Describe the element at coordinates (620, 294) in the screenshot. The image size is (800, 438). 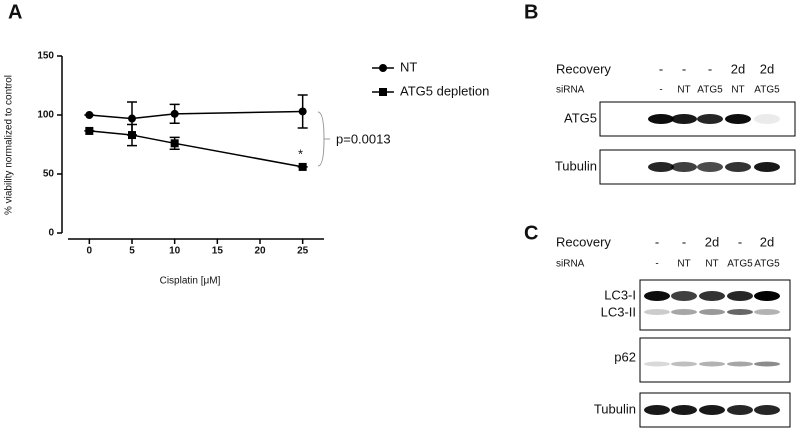
I see `blot-label: LC3-I` at that location.